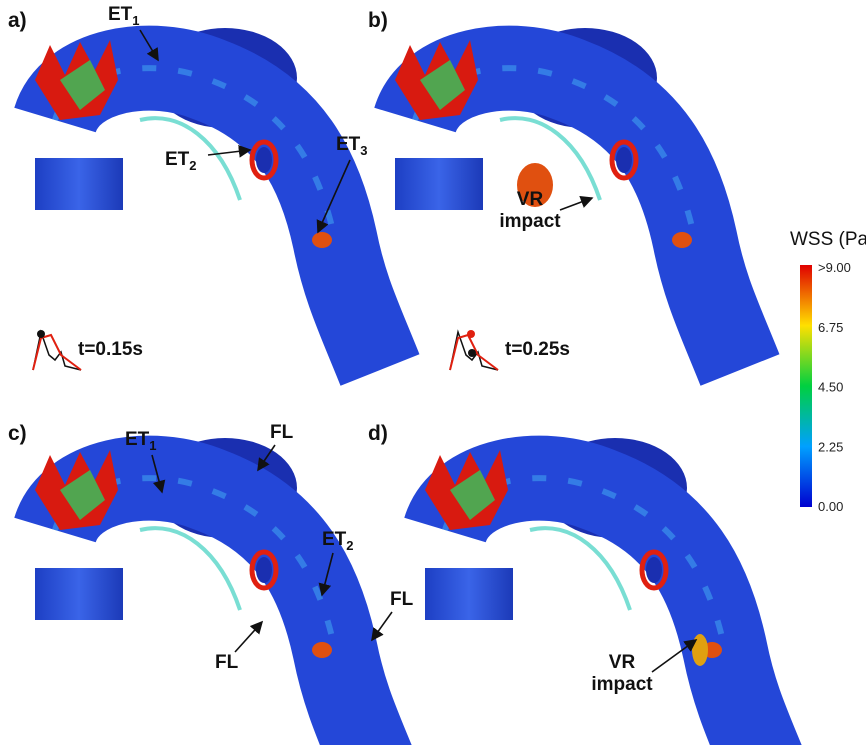 This screenshot has width=866, height=750. Describe the element at coordinates (834, 267) in the screenshot. I see `colorbar-tick-label: >9.00` at that location.